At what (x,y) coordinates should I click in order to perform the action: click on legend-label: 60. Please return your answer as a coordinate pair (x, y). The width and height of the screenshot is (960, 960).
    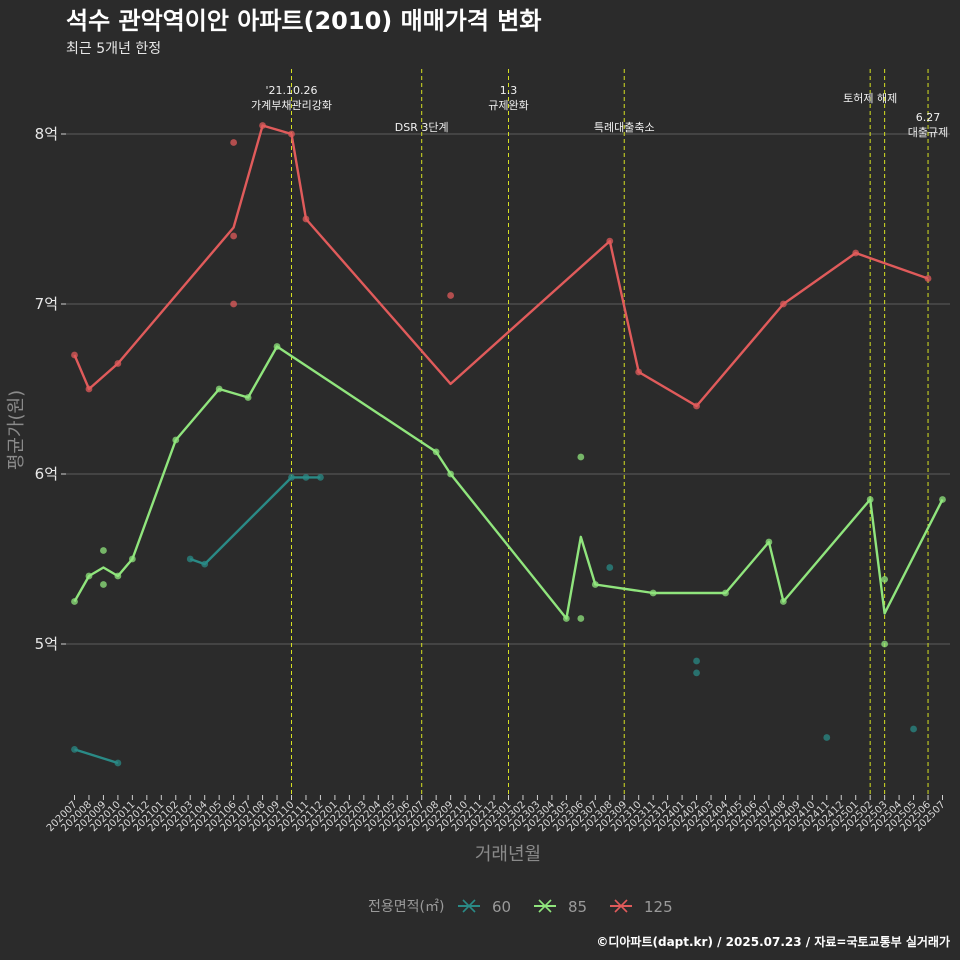
    Looking at the image, I should click on (501, 907).